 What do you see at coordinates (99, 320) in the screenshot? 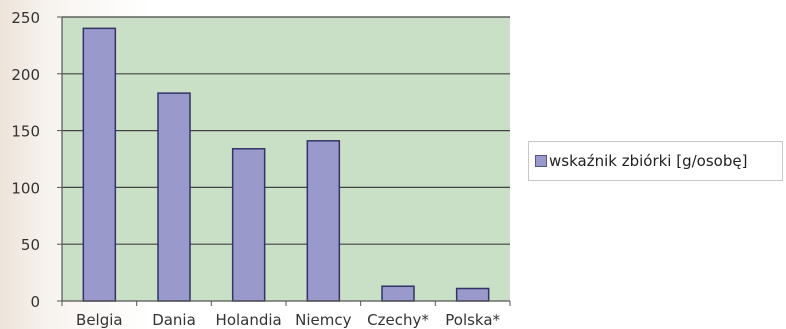
I see `x-tick-label: Belgia` at bounding box center [99, 320].